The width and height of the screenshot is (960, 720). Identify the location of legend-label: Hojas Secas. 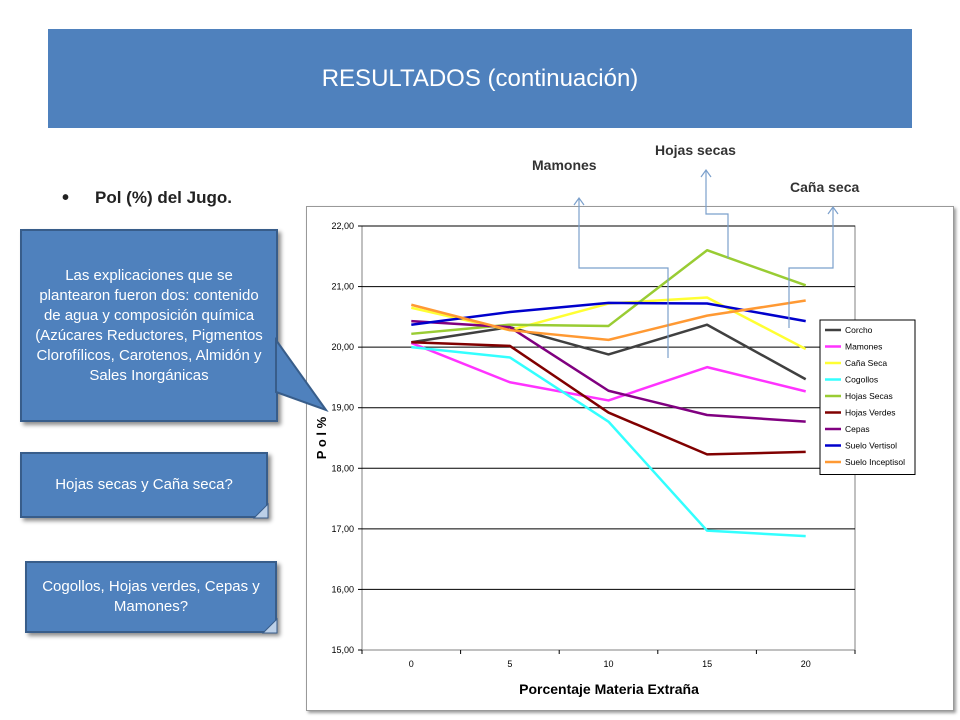
(869, 396).